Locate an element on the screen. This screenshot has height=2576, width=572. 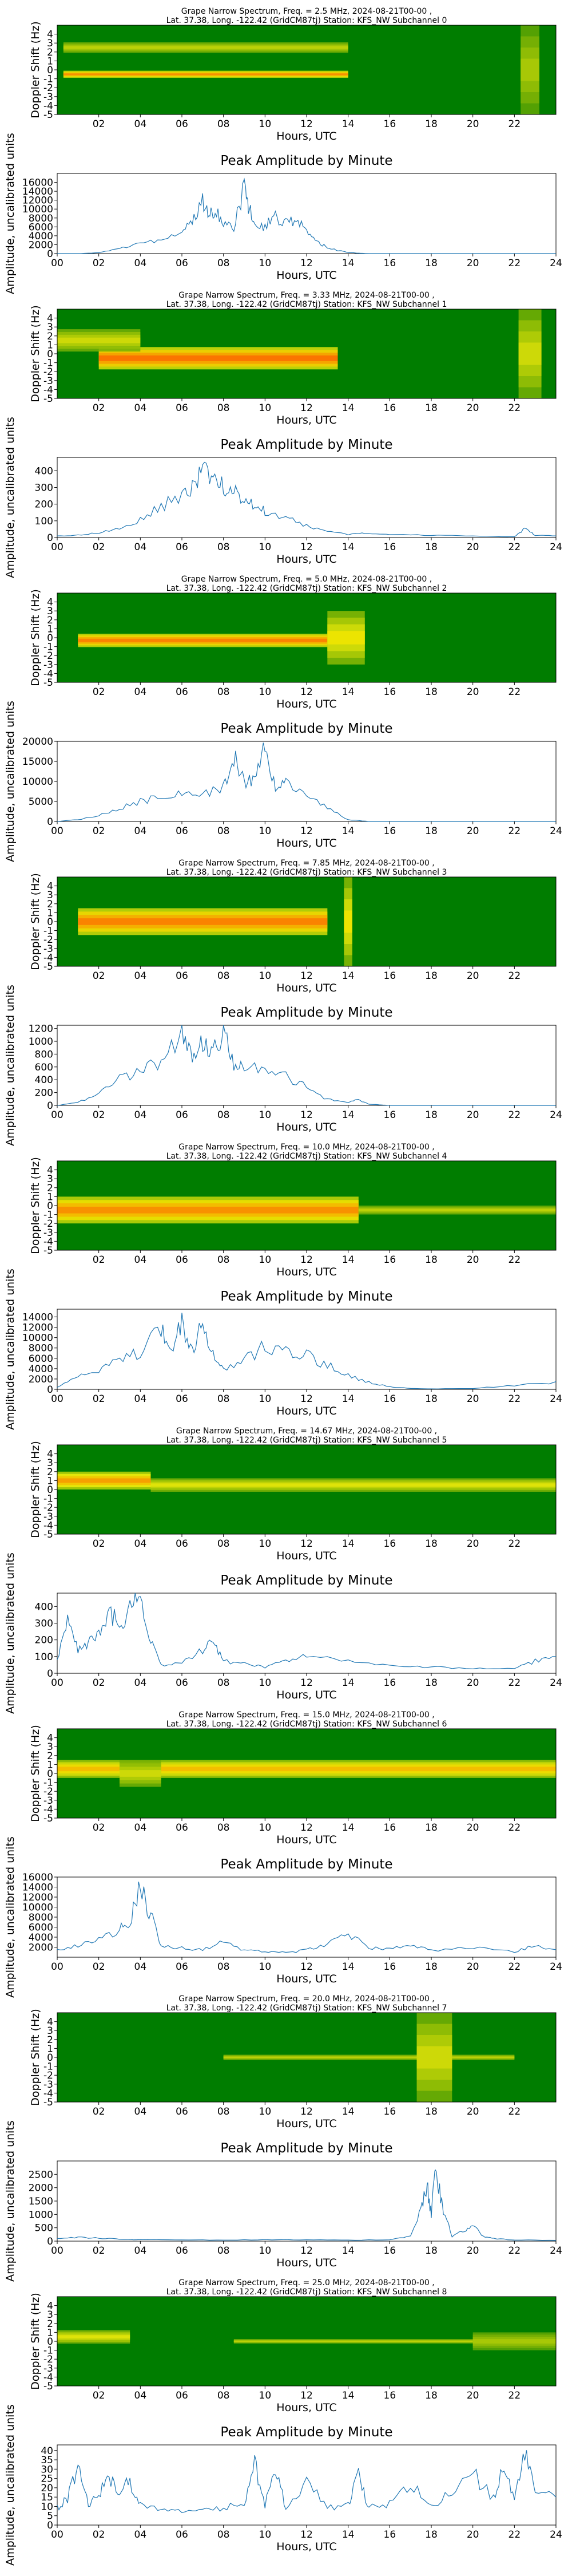
y-tick-label: 4000 is located at coordinates (41, 236).